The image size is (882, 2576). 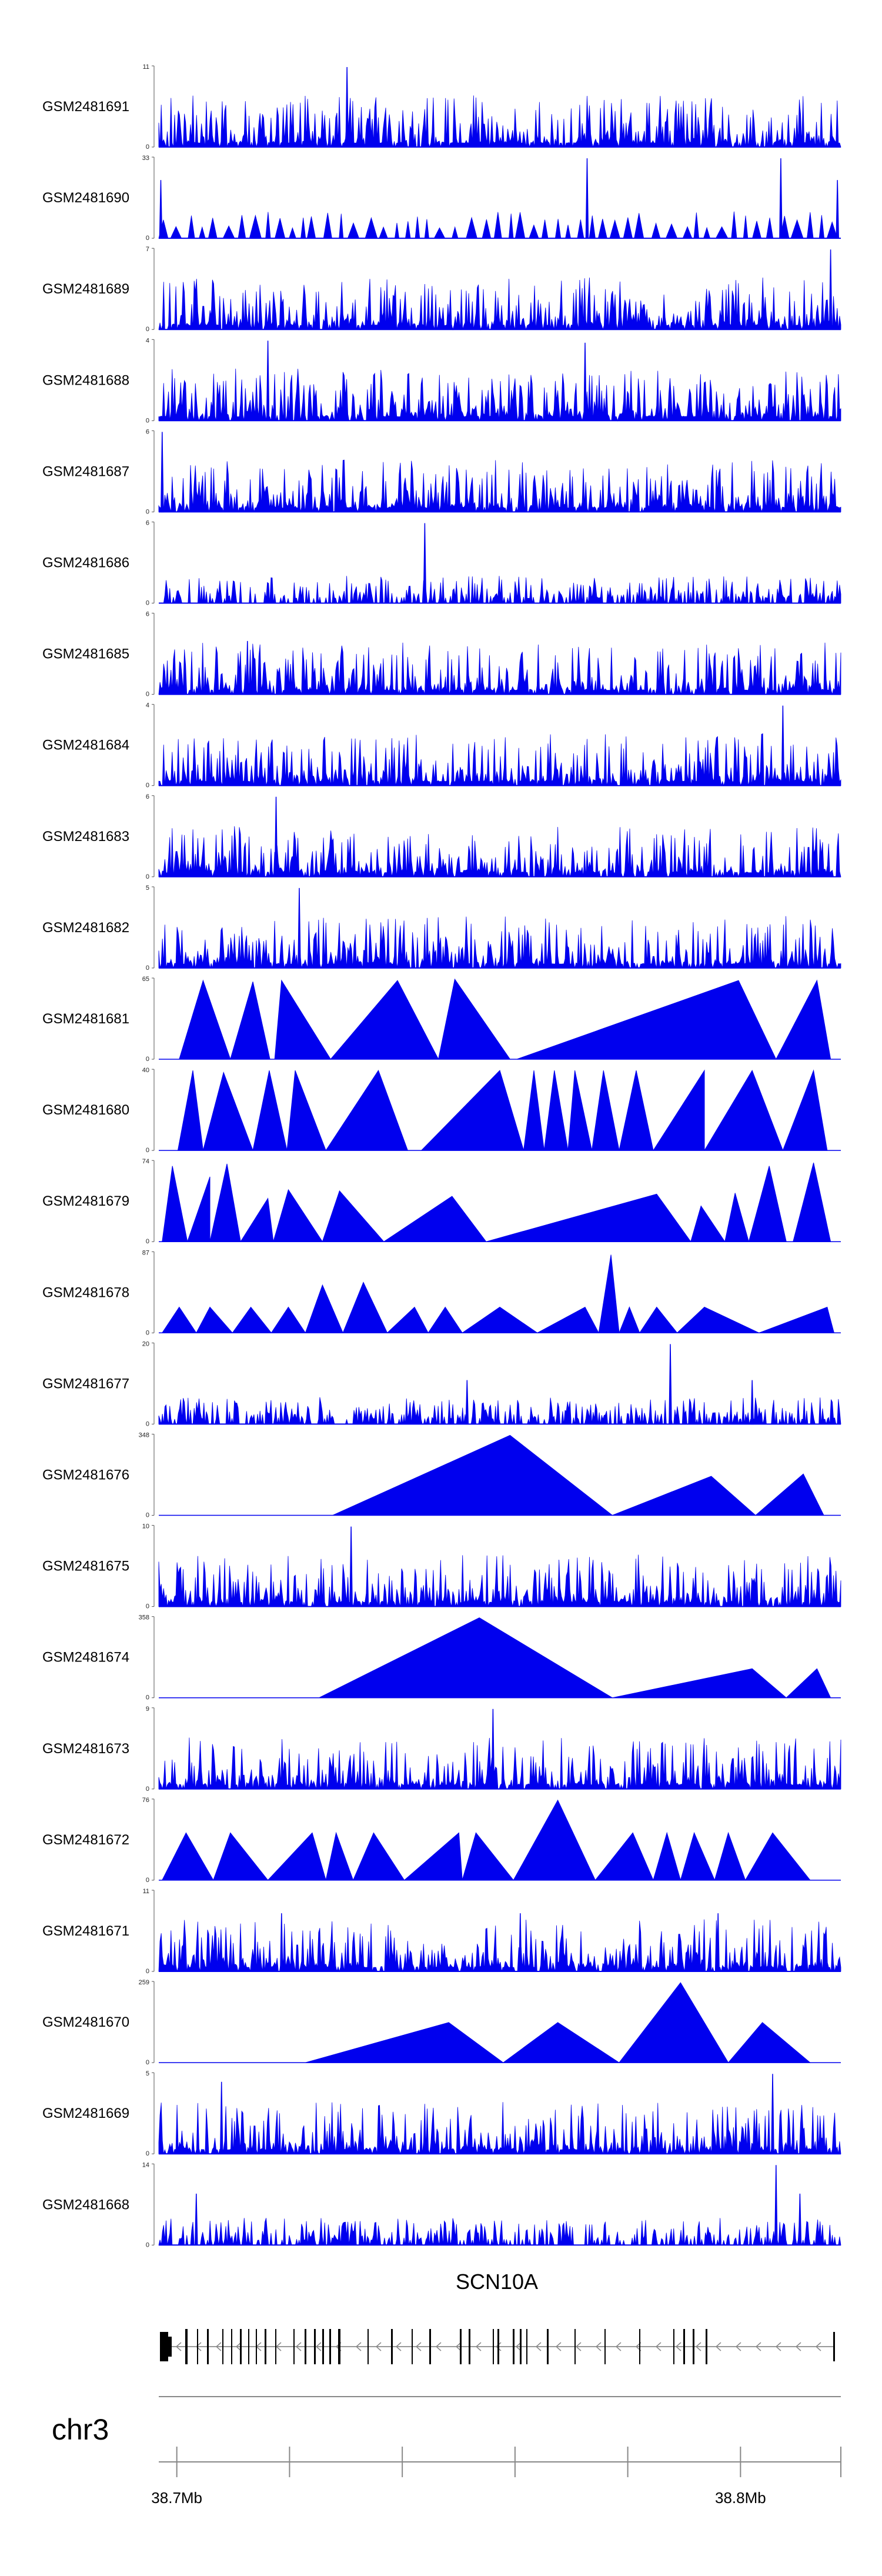 What do you see at coordinates (85, 837) in the screenshot?
I see `track-label: GSM2481683` at bounding box center [85, 837].